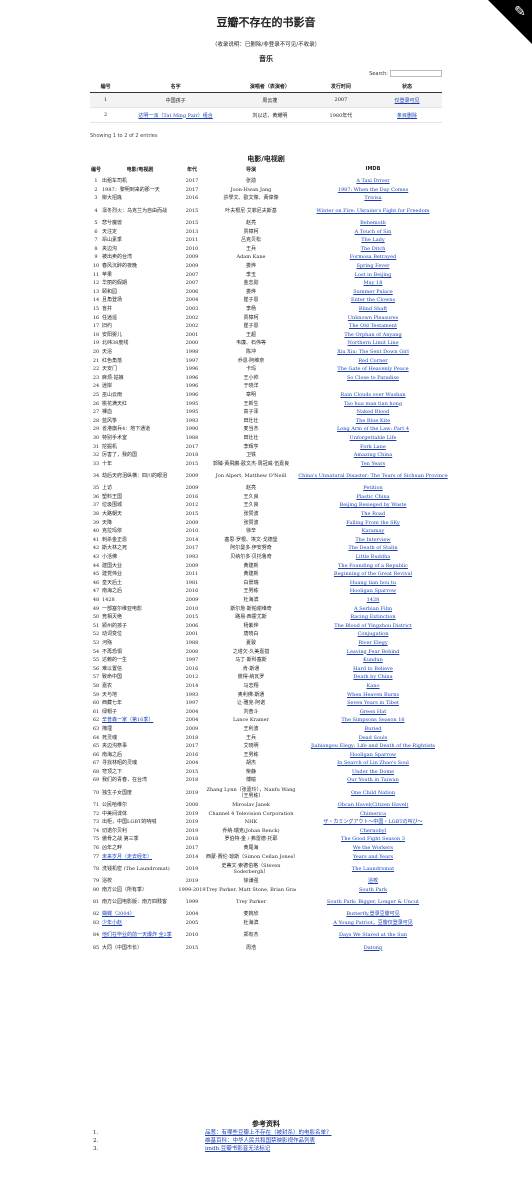  Describe the element at coordinates (373, 582) in the screenshot. I see `film-imdb-link: Huang tian hou tu` at that location.